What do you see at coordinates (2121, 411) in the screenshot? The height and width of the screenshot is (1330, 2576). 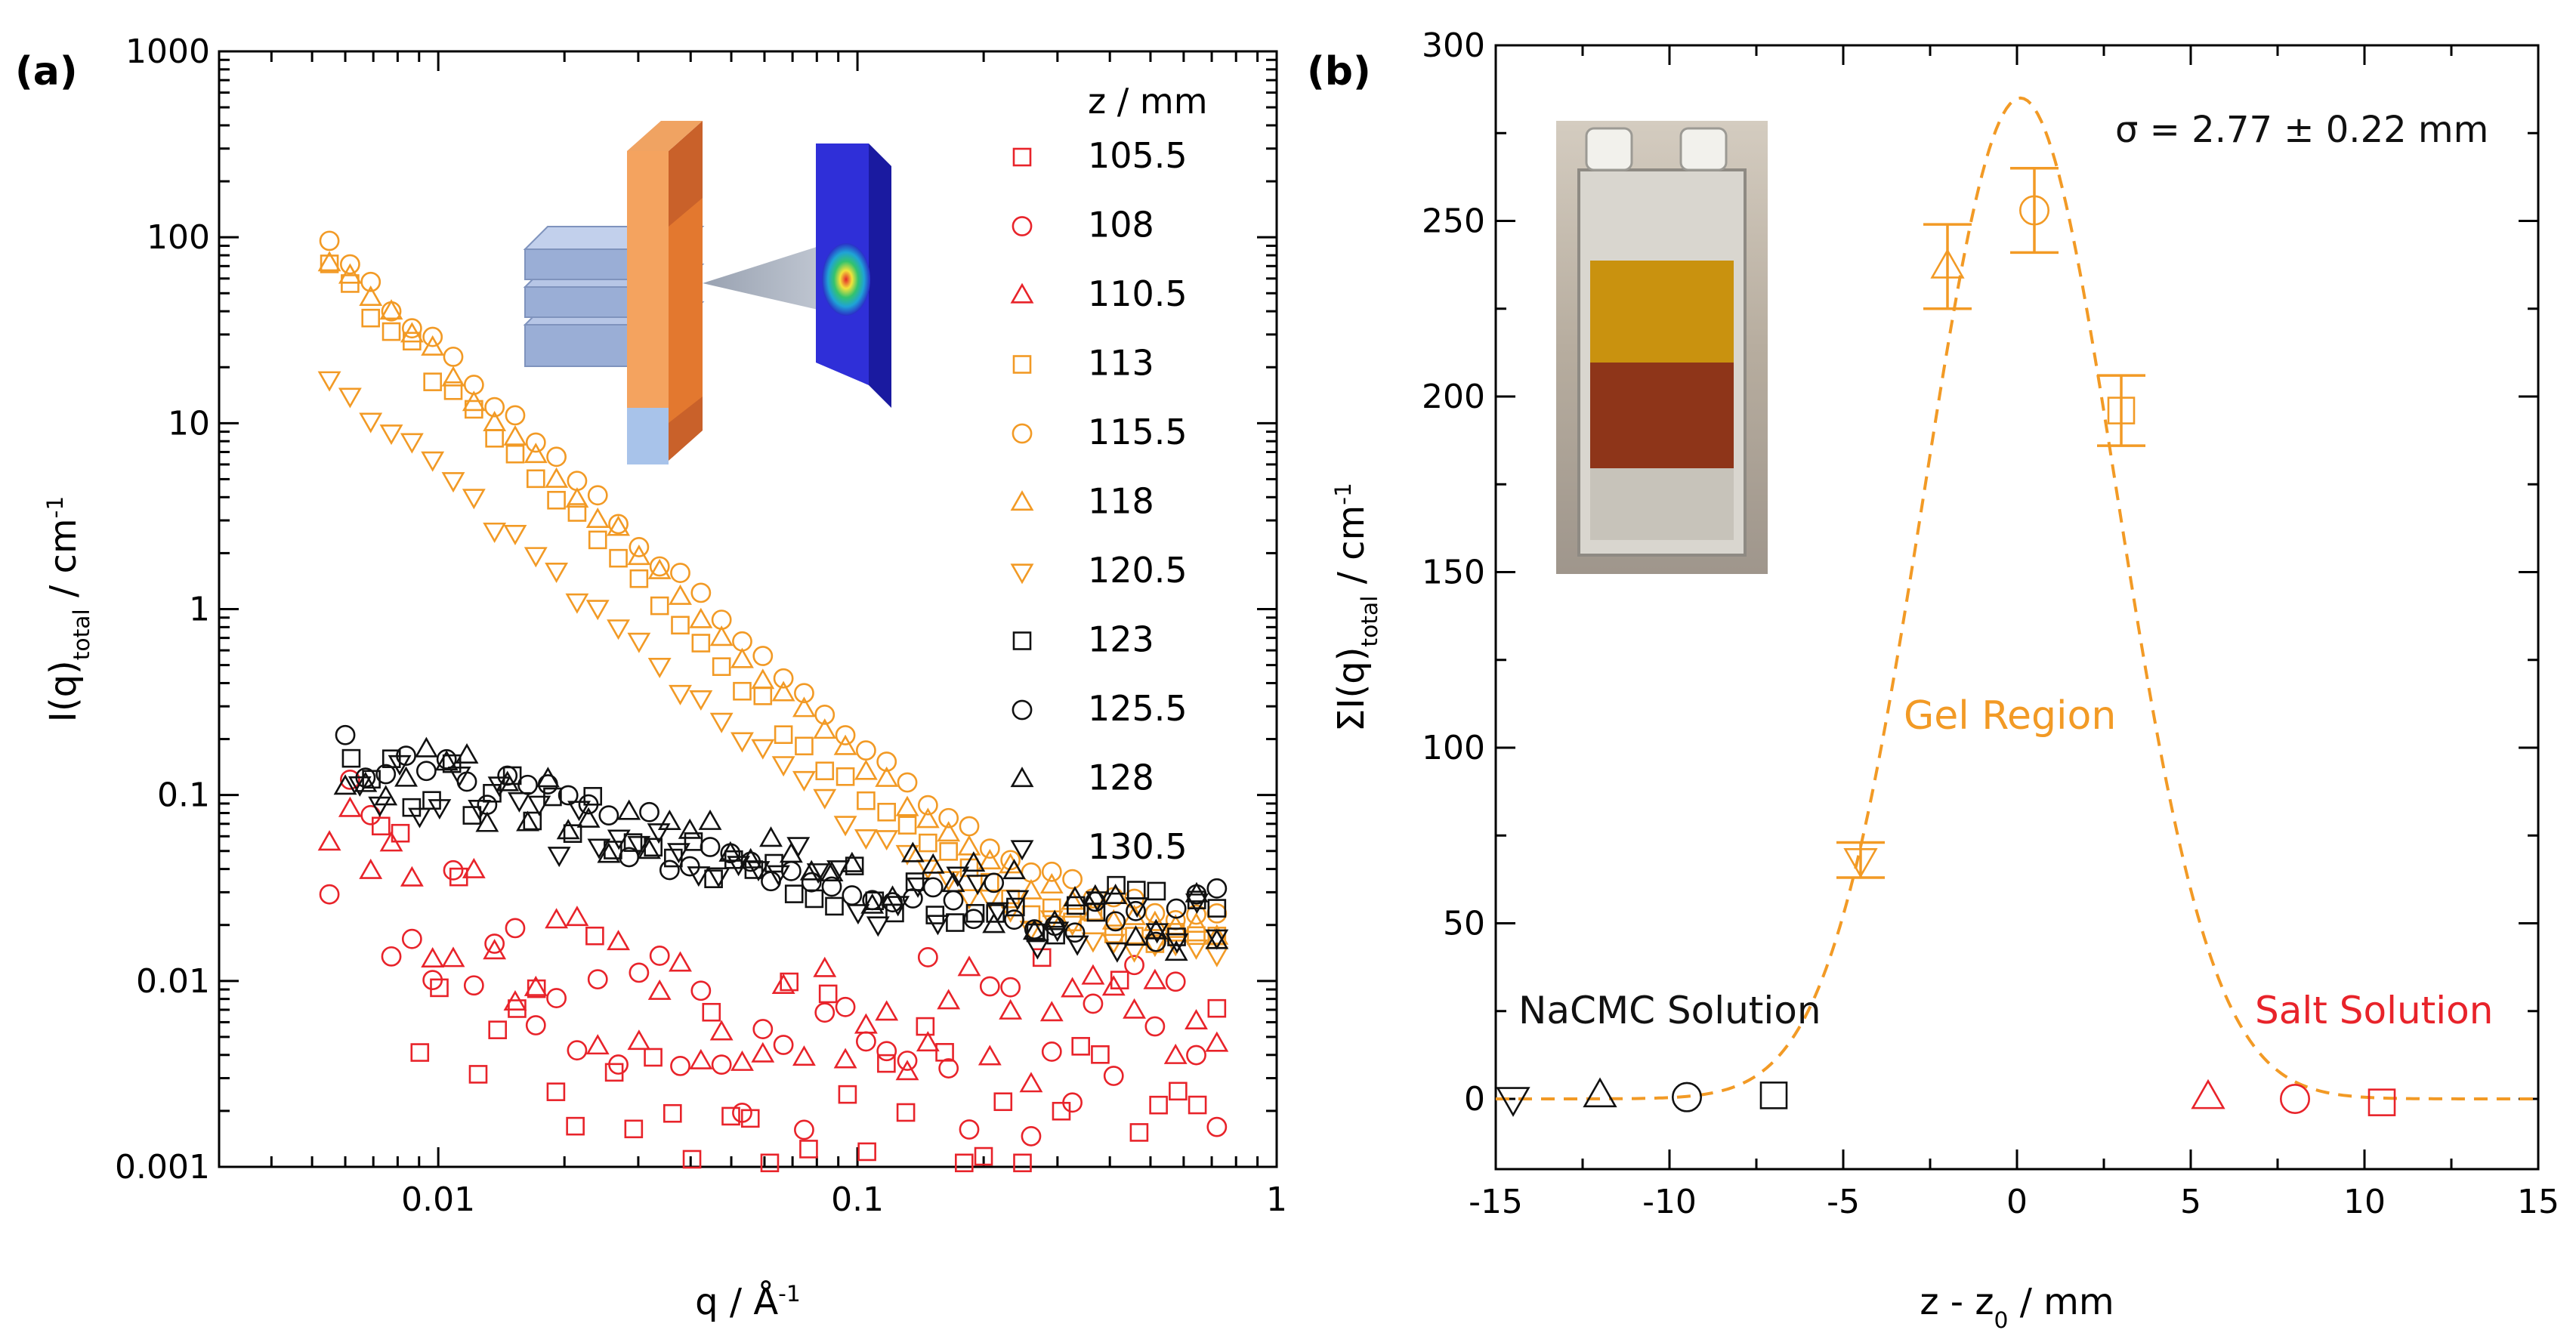 I see `data-point-b` at bounding box center [2121, 411].